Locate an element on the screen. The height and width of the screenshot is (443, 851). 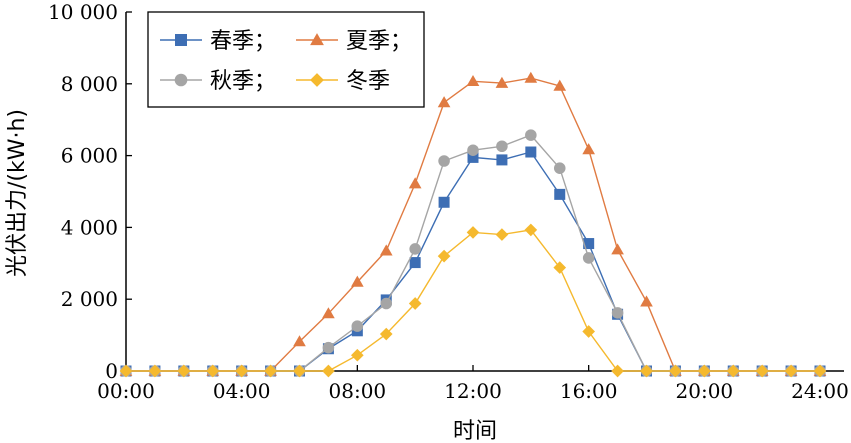
legend-item: 冬季 is located at coordinates (343, 81).